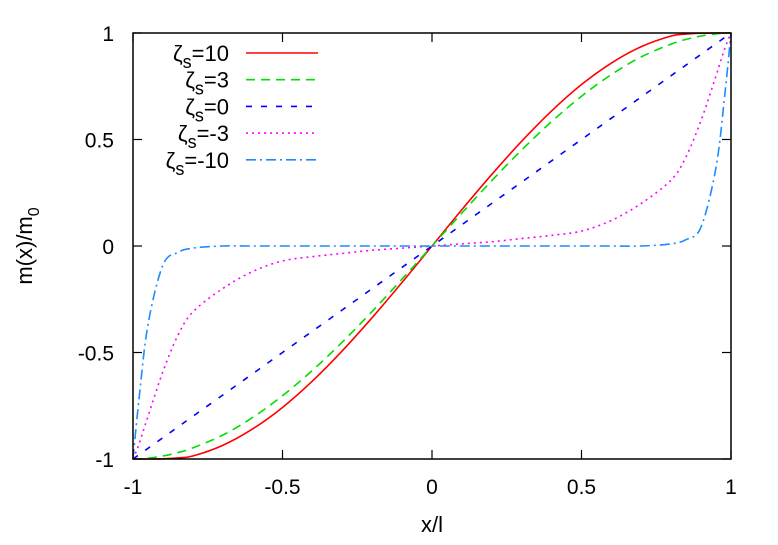  Describe the element at coordinates (96, 354) in the screenshot. I see `y-tick-label: -0.5` at that location.